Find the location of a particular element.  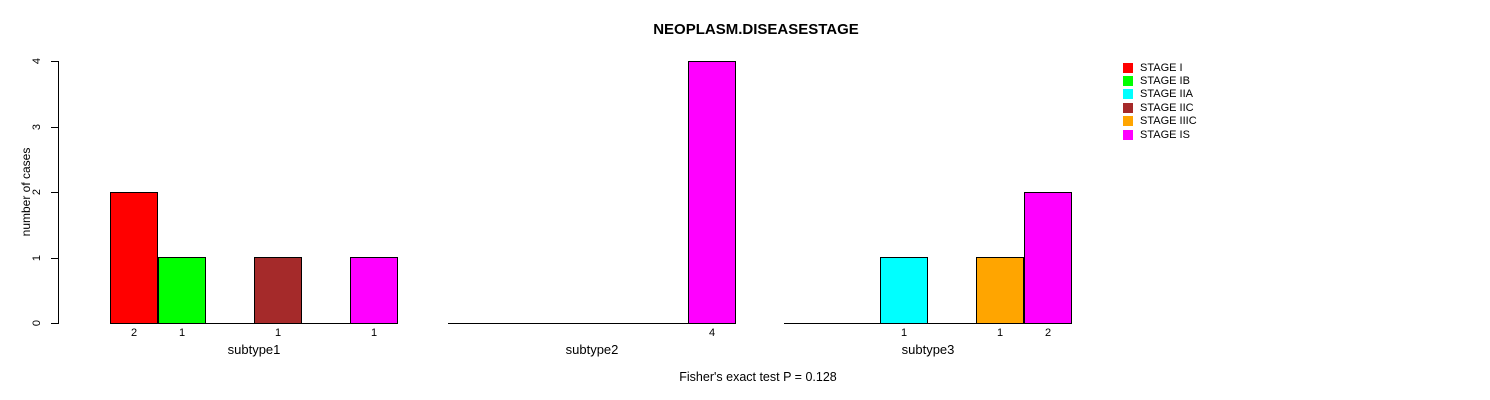

legend-entry: STAGE IIIC is located at coordinates (1160, 121).